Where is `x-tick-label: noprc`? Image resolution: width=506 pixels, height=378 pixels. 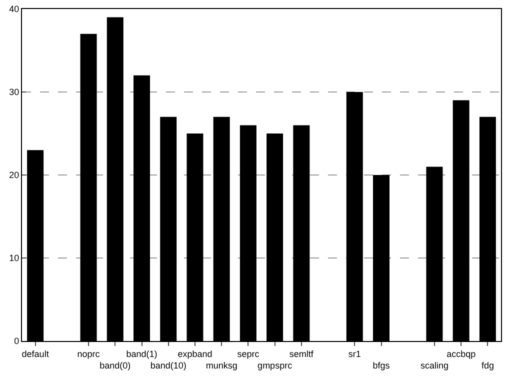 x-tick-label: noprc is located at coordinates (88, 353).